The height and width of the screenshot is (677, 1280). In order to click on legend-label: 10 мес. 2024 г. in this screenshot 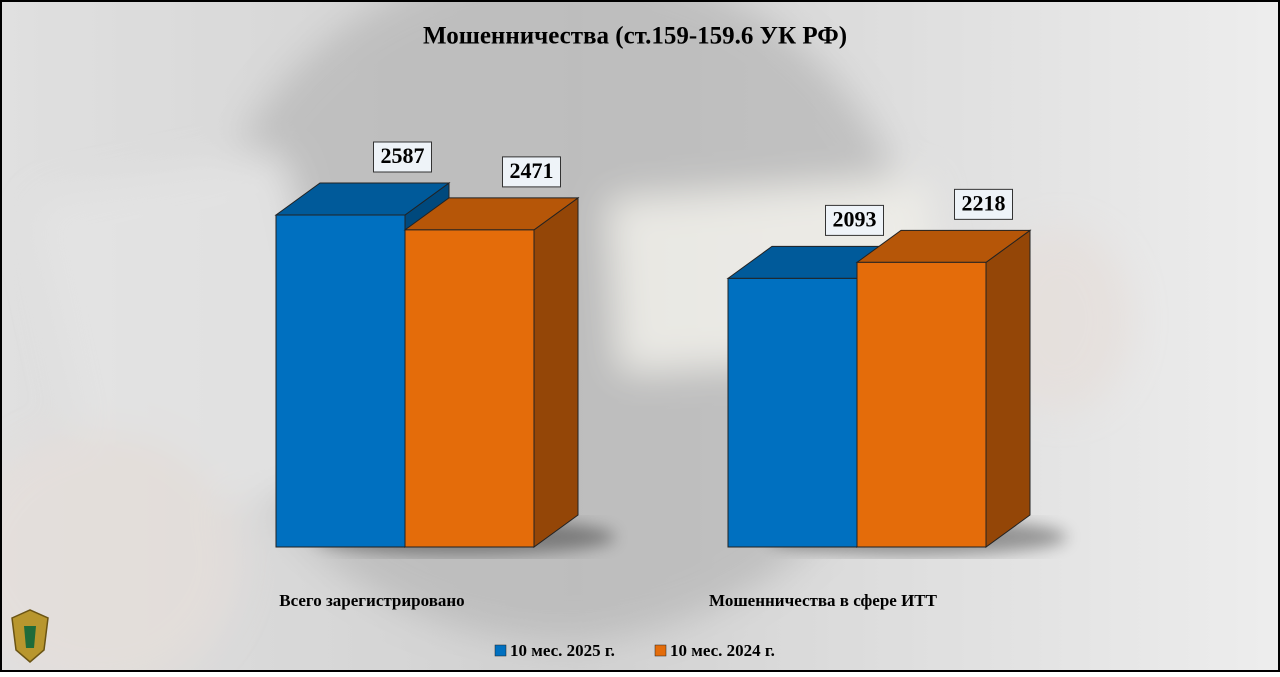, I will do `click(722, 650)`.